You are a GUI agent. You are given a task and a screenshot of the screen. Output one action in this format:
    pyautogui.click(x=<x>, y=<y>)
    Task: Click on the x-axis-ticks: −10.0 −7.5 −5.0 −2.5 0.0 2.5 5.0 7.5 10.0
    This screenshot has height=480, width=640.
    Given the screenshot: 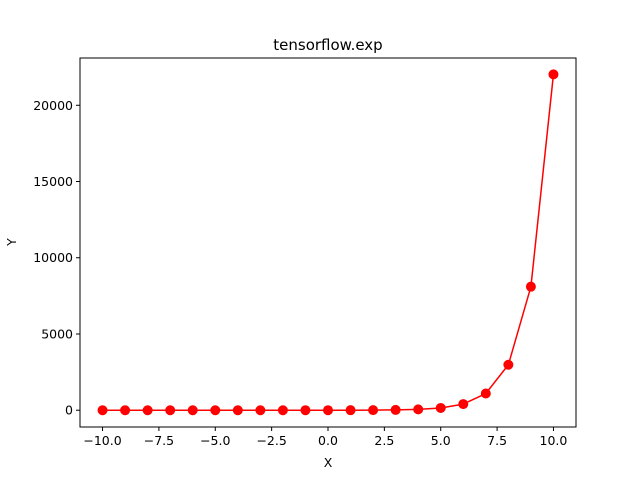 What is the action you would take?
    pyautogui.click(x=325, y=437)
    